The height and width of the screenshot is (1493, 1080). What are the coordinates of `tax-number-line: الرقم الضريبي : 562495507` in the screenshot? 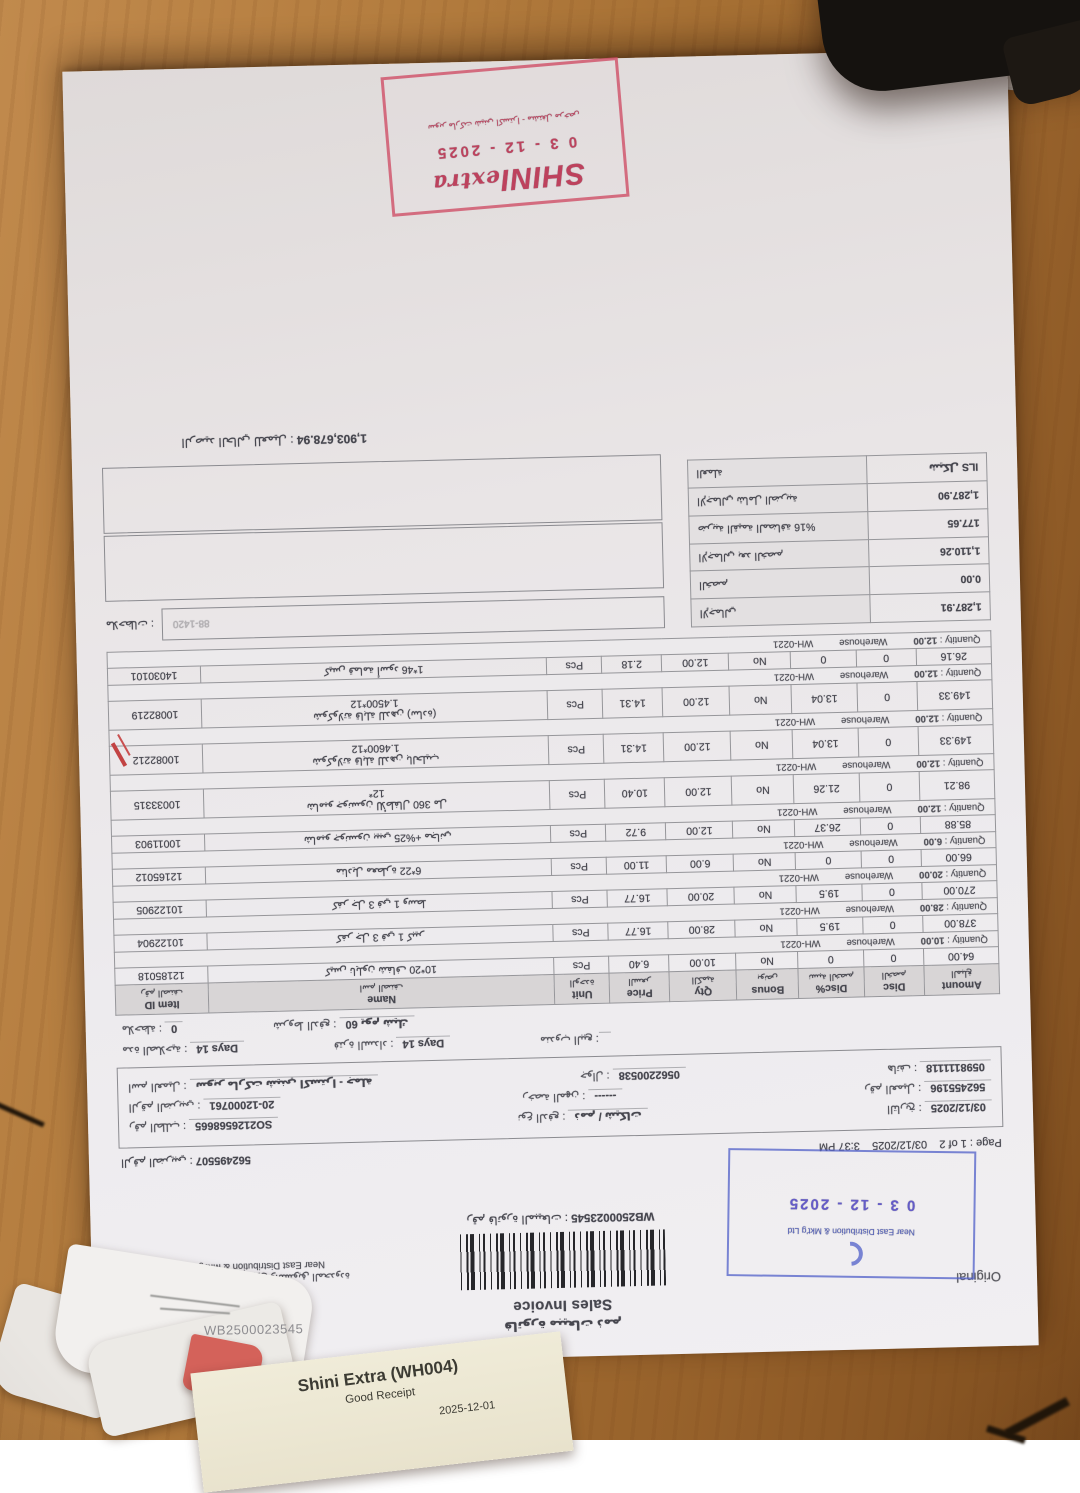 It's located at (186, 1161).